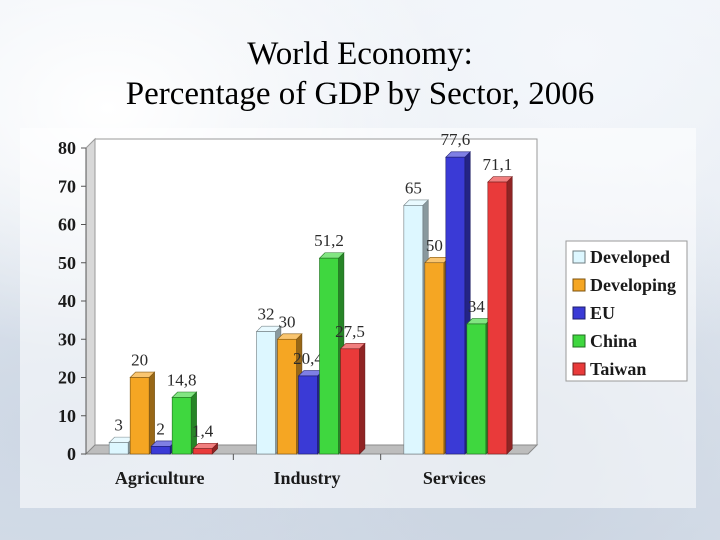  What do you see at coordinates (602, 313) in the screenshot?
I see `legend-label-eu: EU` at bounding box center [602, 313].